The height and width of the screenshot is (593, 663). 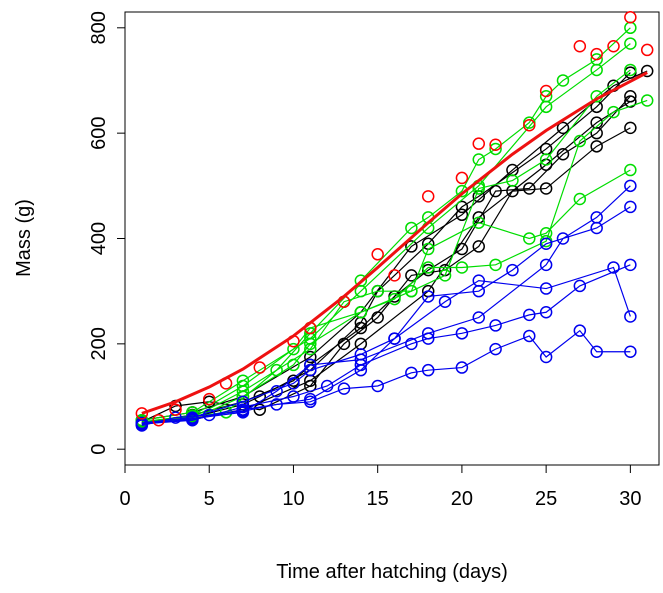 I want to click on y-axis-label: Mass (g), so click(x=24, y=238).